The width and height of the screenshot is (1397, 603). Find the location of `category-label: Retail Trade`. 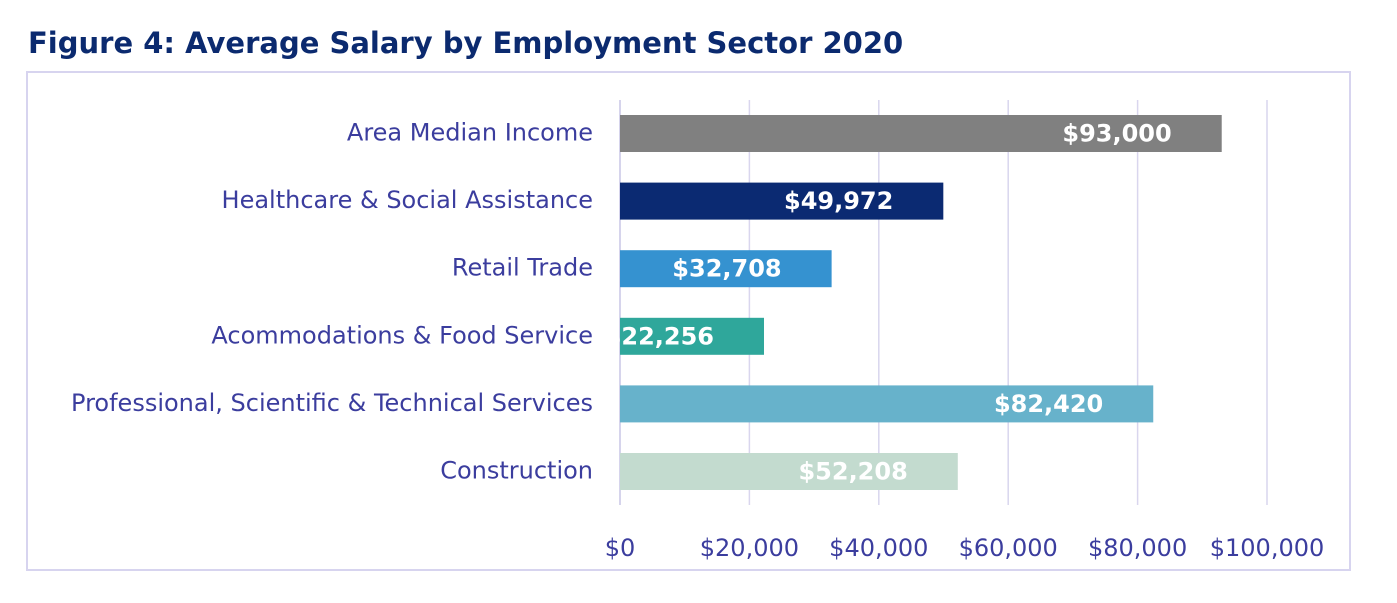

category-label: Retail Trade is located at coordinates (522, 268).